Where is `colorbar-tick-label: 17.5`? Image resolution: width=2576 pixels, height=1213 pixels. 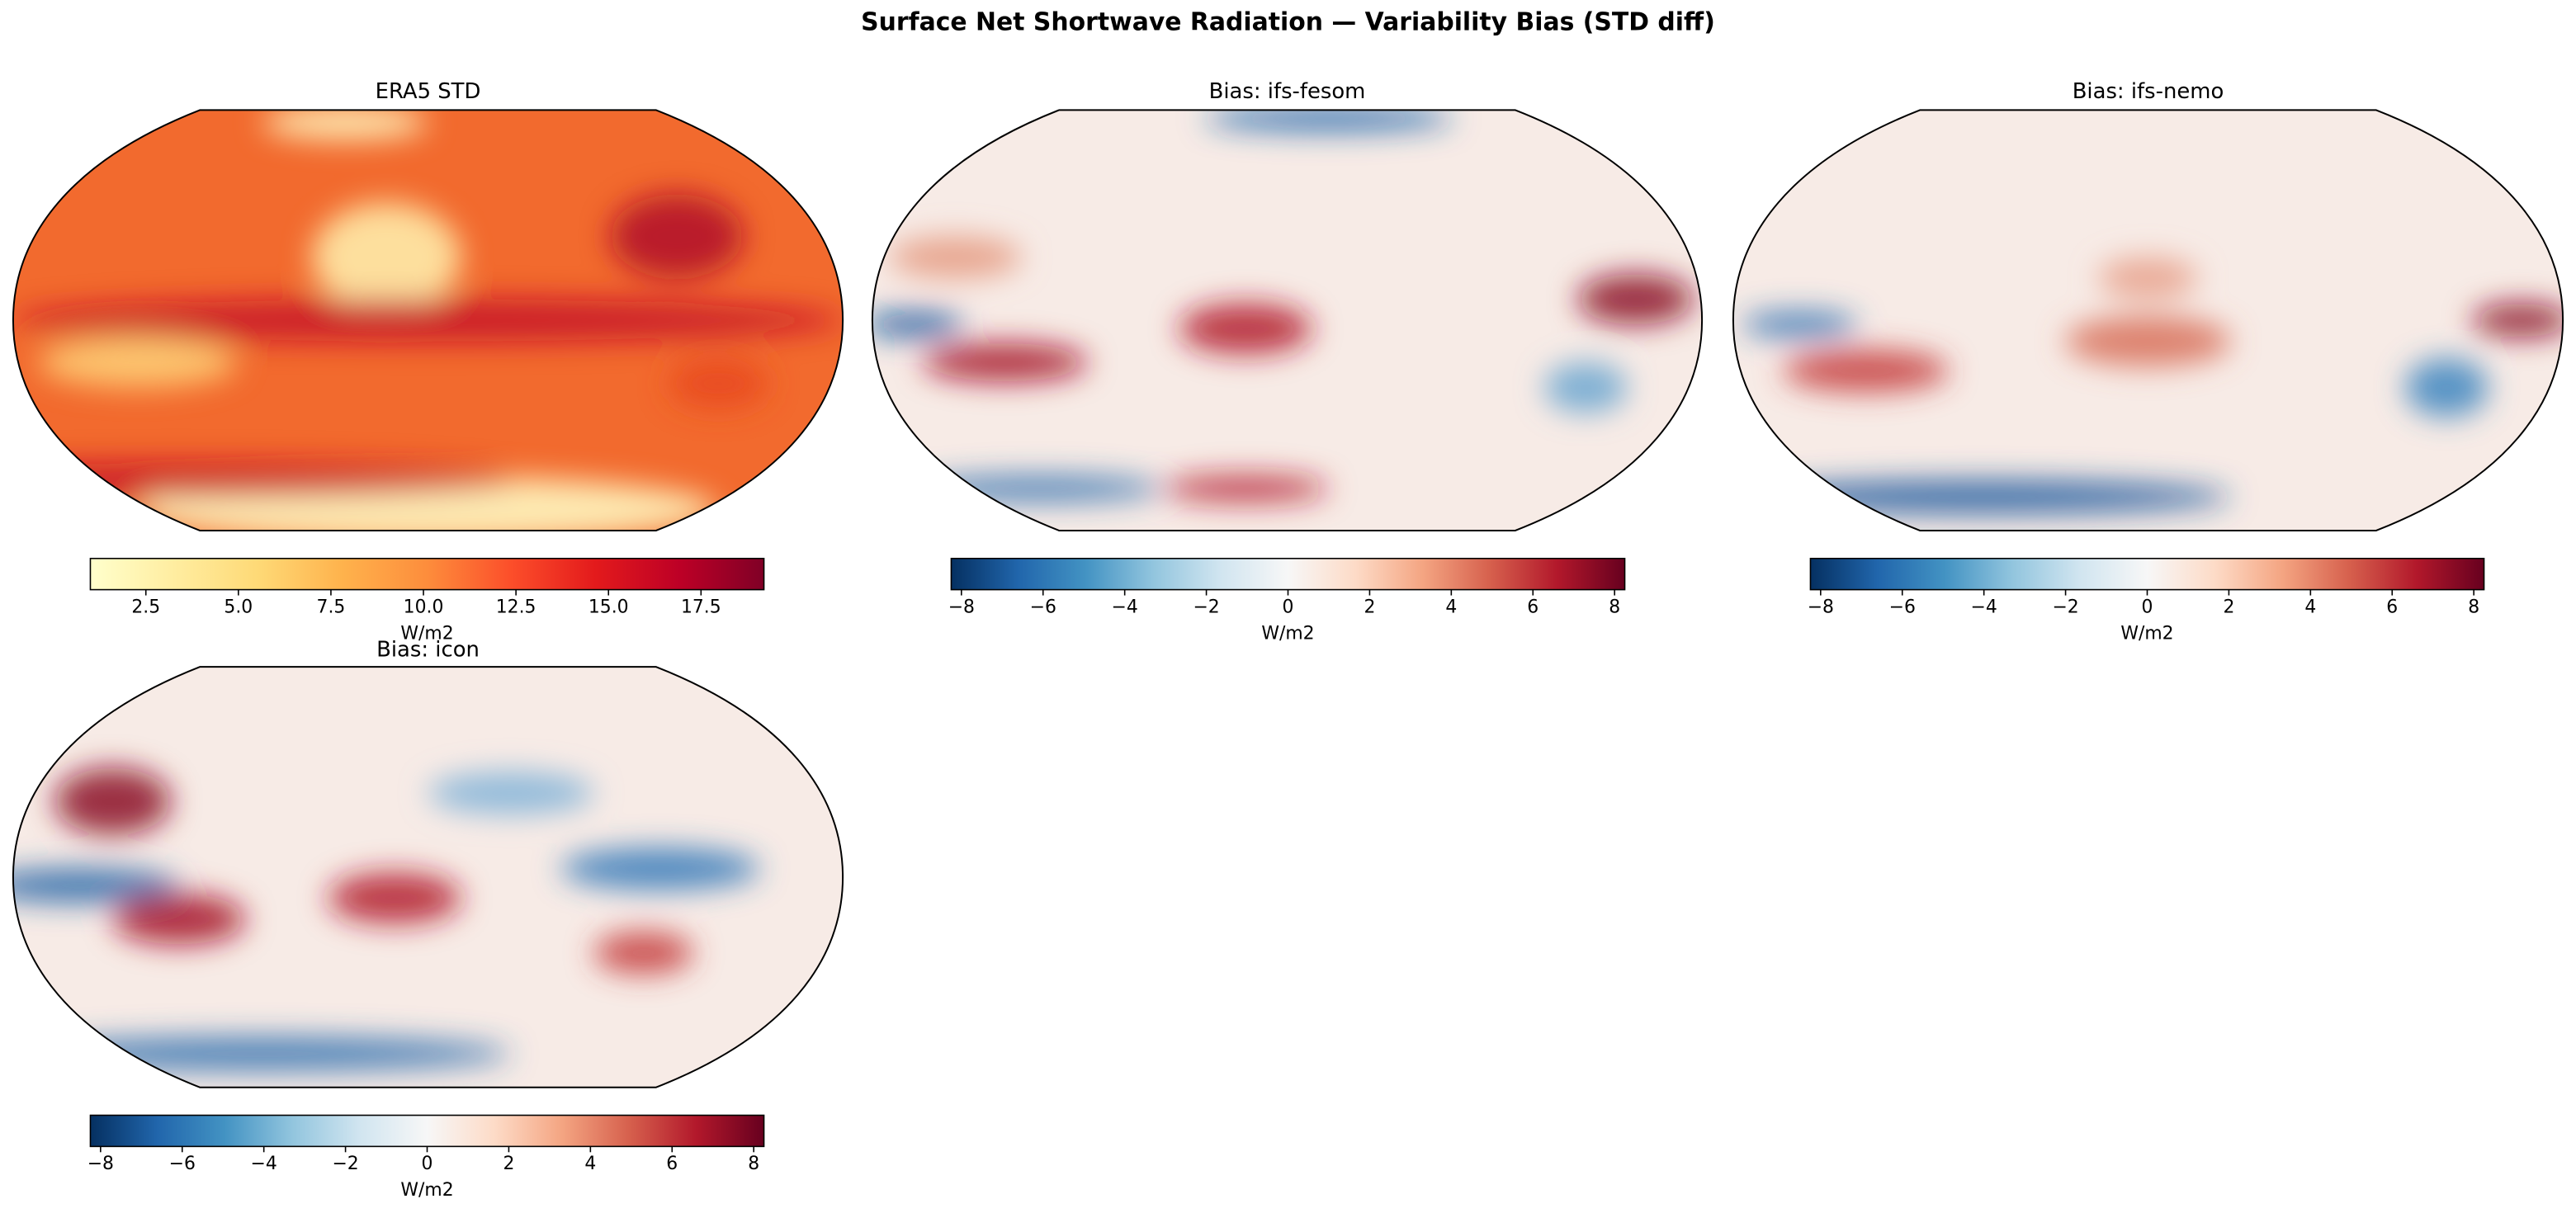 colorbar-tick-label: 17.5 is located at coordinates (701, 607).